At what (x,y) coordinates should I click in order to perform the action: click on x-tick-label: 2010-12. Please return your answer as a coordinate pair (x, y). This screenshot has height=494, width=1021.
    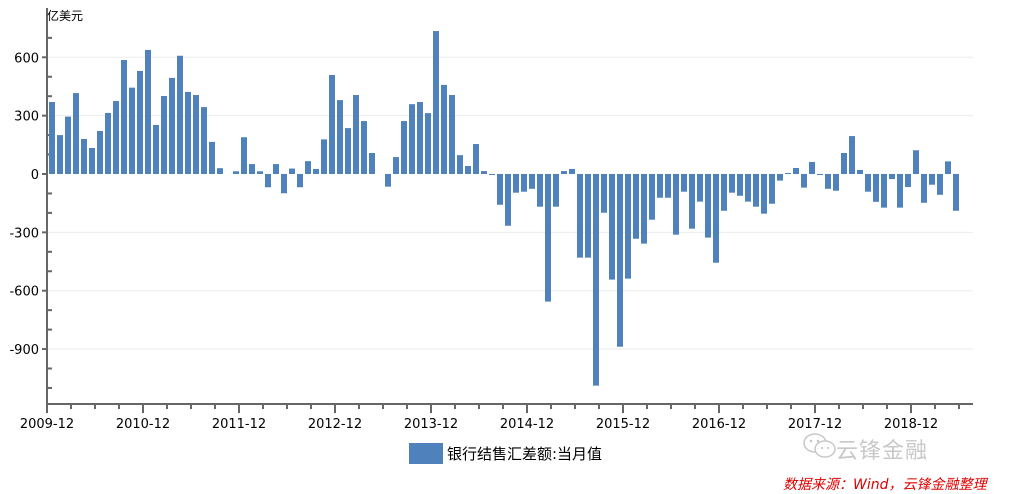
    Looking at the image, I should click on (143, 424).